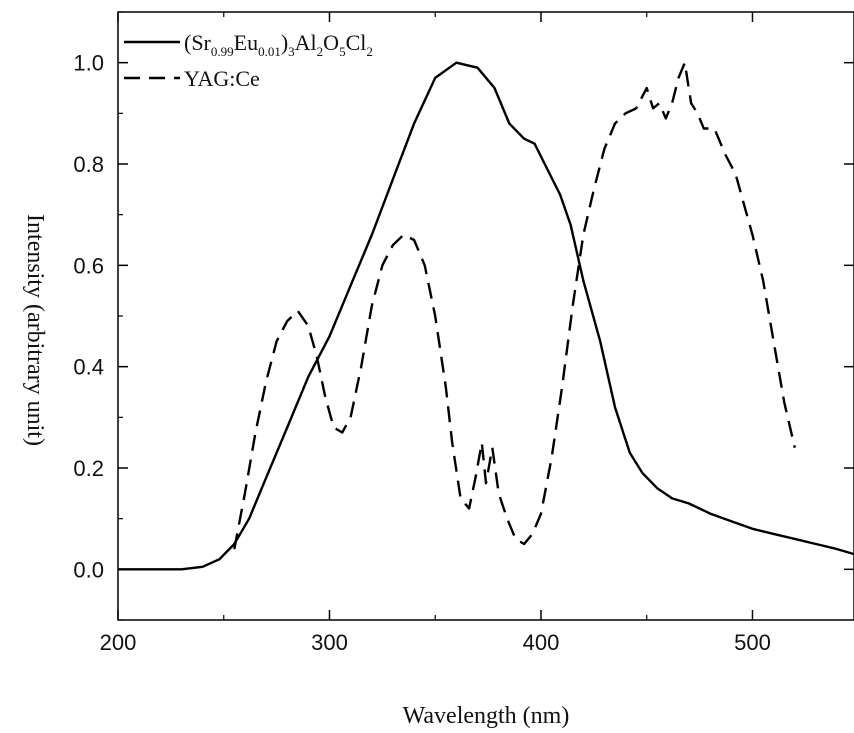 The height and width of the screenshot is (733, 854). What do you see at coordinates (88, 164) in the screenshot?
I see `y-tick-label: 0.8` at bounding box center [88, 164].